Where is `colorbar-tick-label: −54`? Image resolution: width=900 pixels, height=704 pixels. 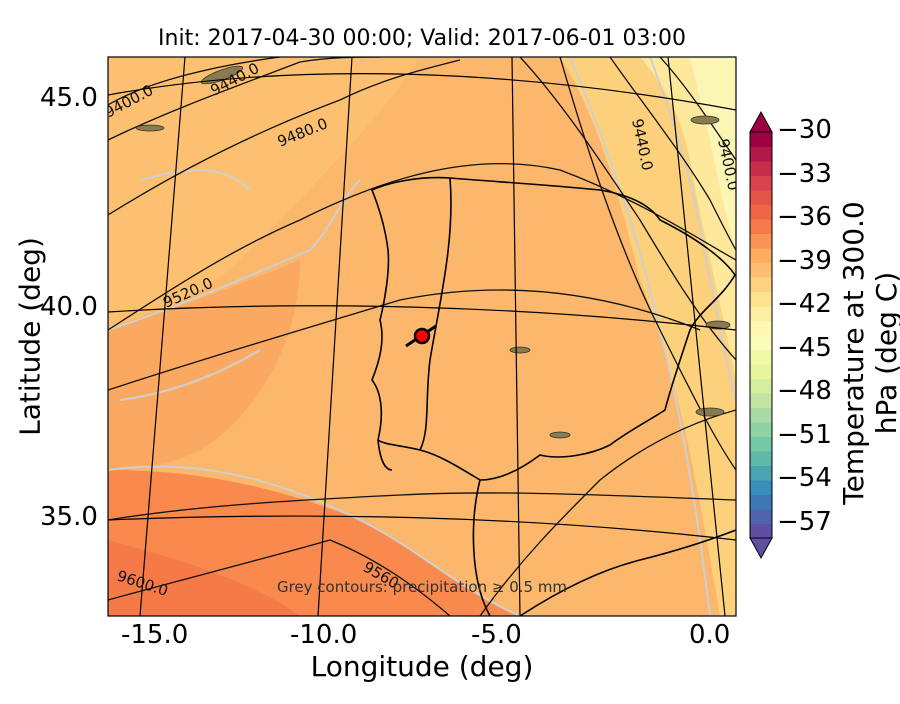 colorbar-tick-label: −54 is located at coordinates (804, 478).